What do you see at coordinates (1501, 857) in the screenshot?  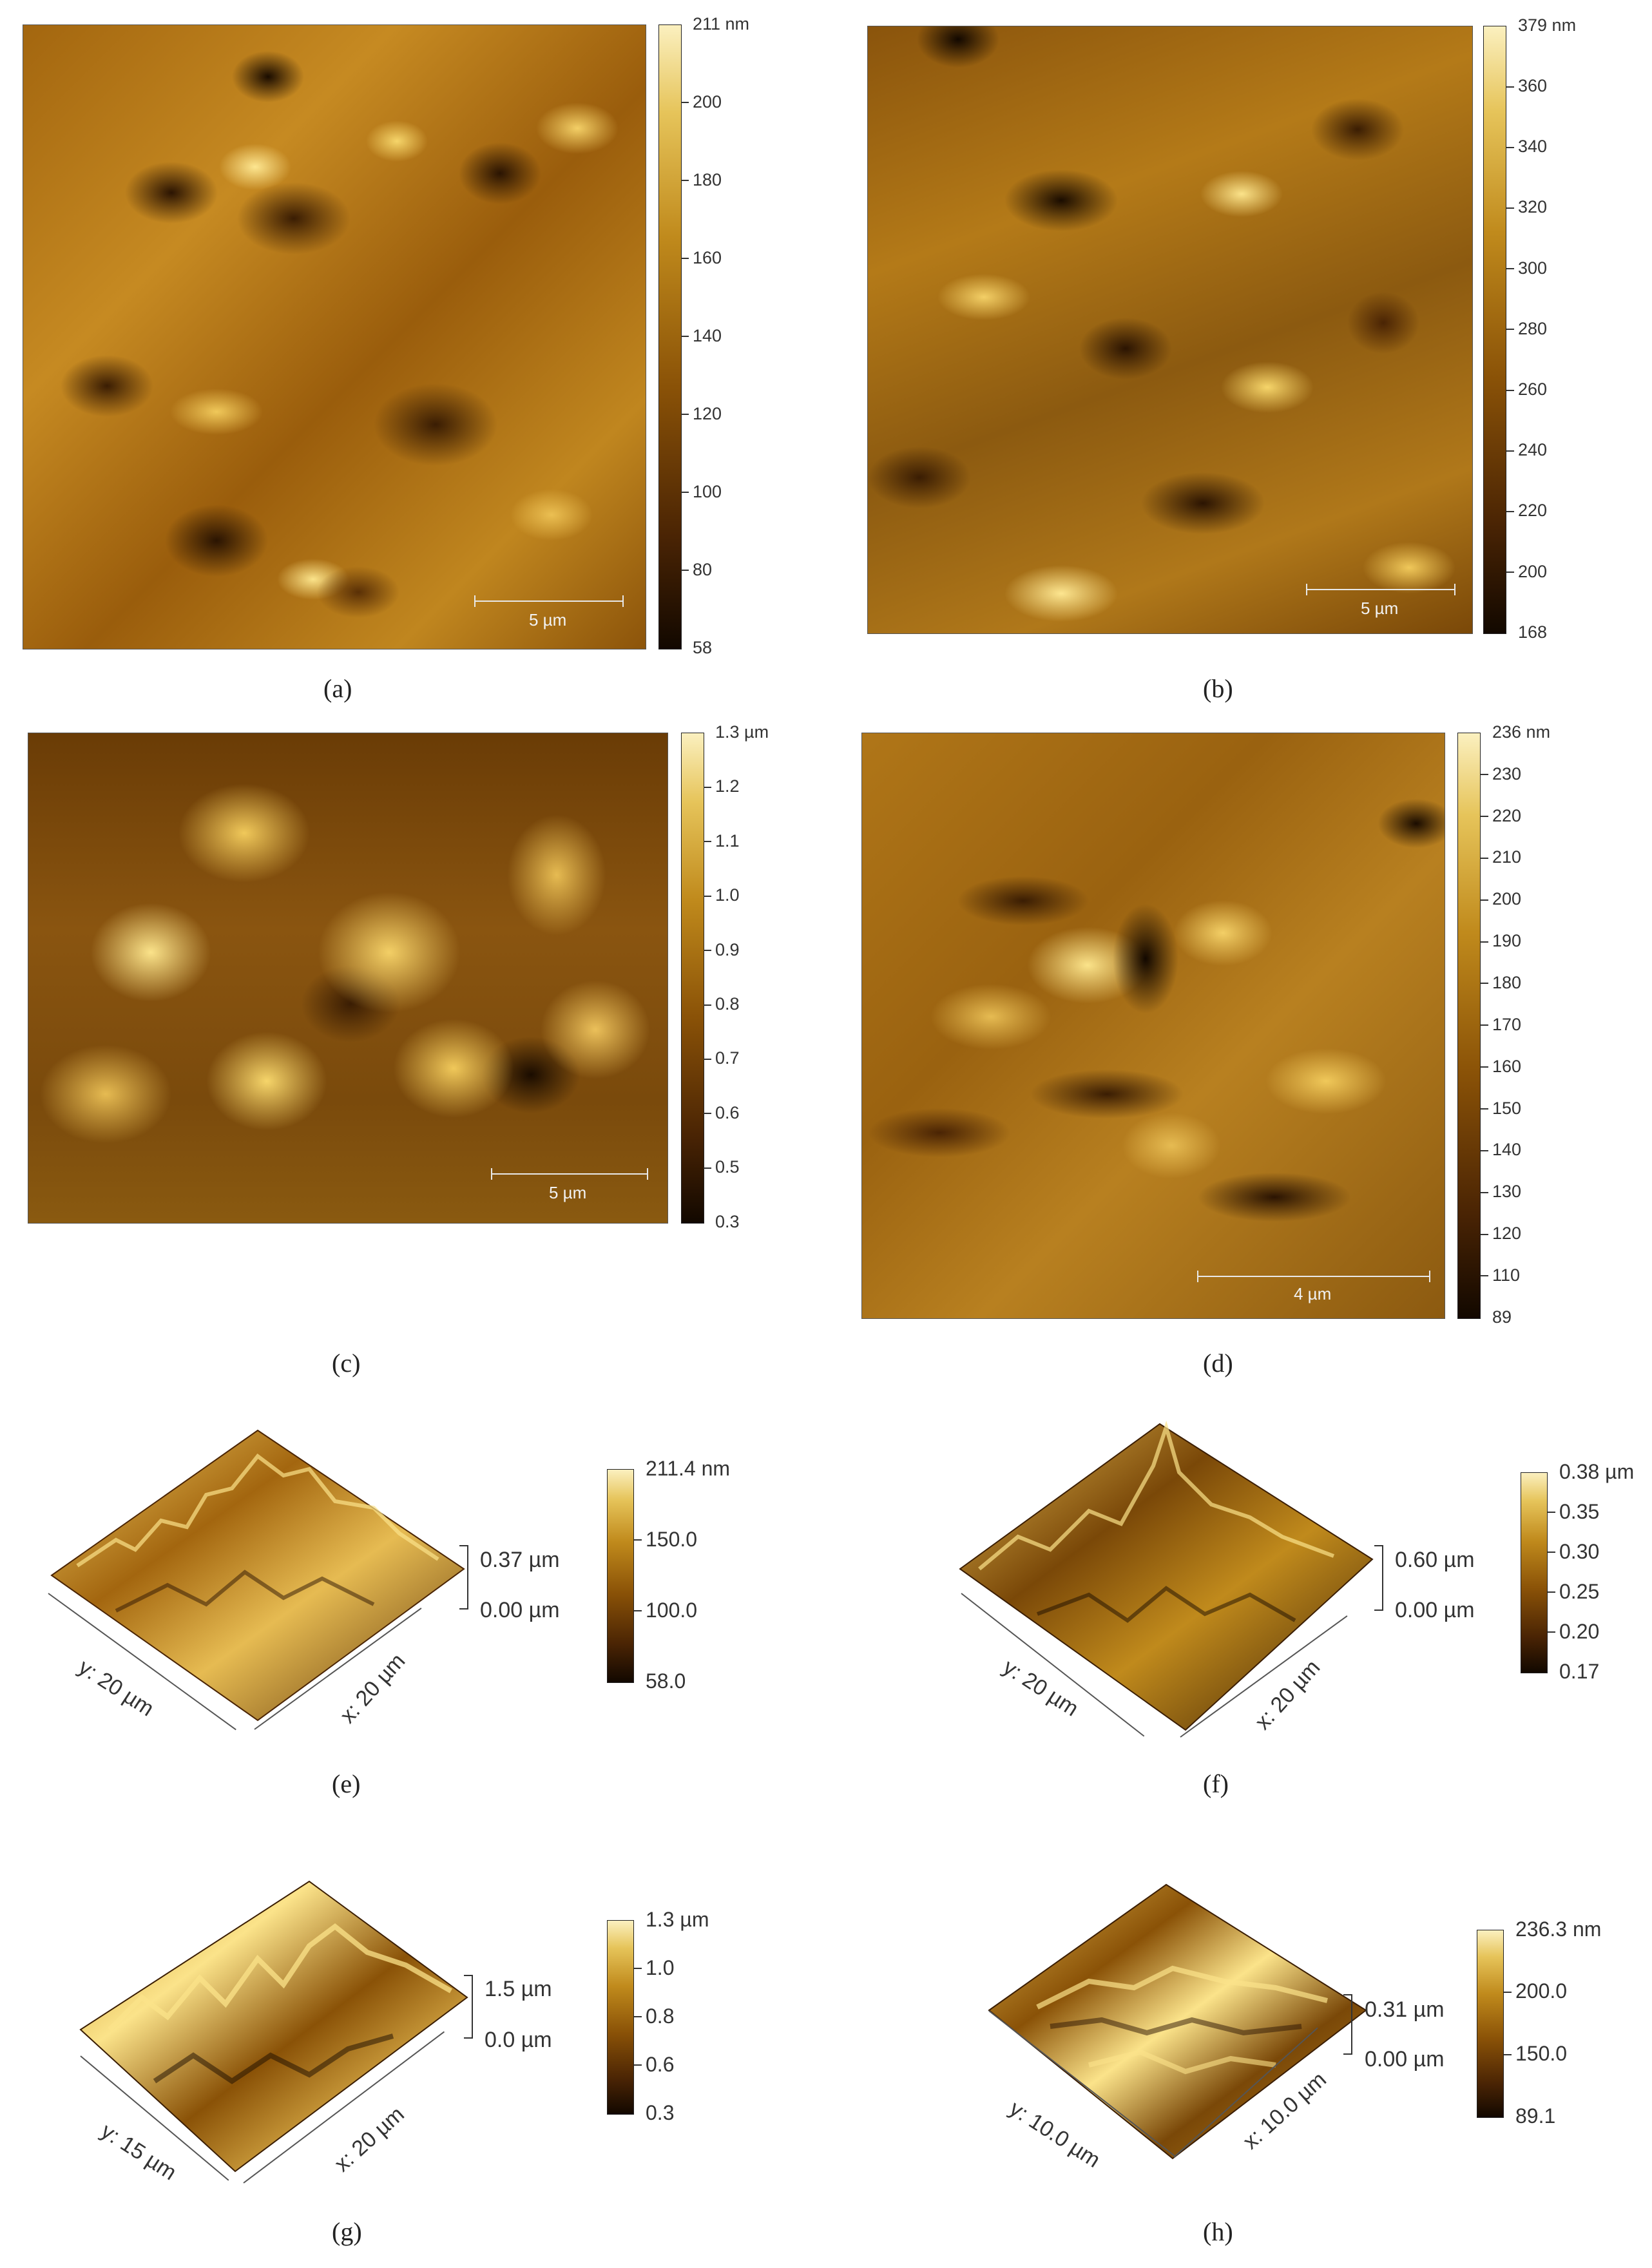 I see `colorbar-d-tick-3: 210` at bounding box center [1501, 857].